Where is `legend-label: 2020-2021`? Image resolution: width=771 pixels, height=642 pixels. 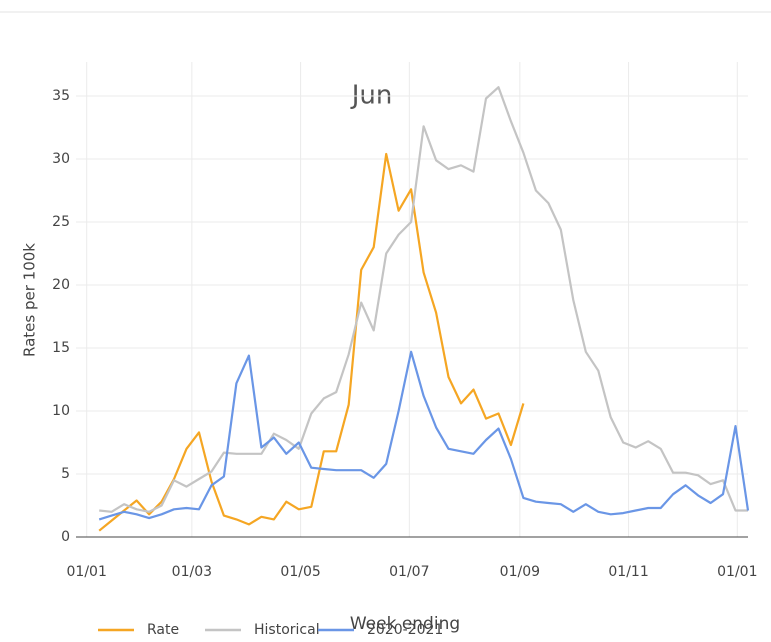
legend-label: 2020-2021 is located at coordinates (405, 630).